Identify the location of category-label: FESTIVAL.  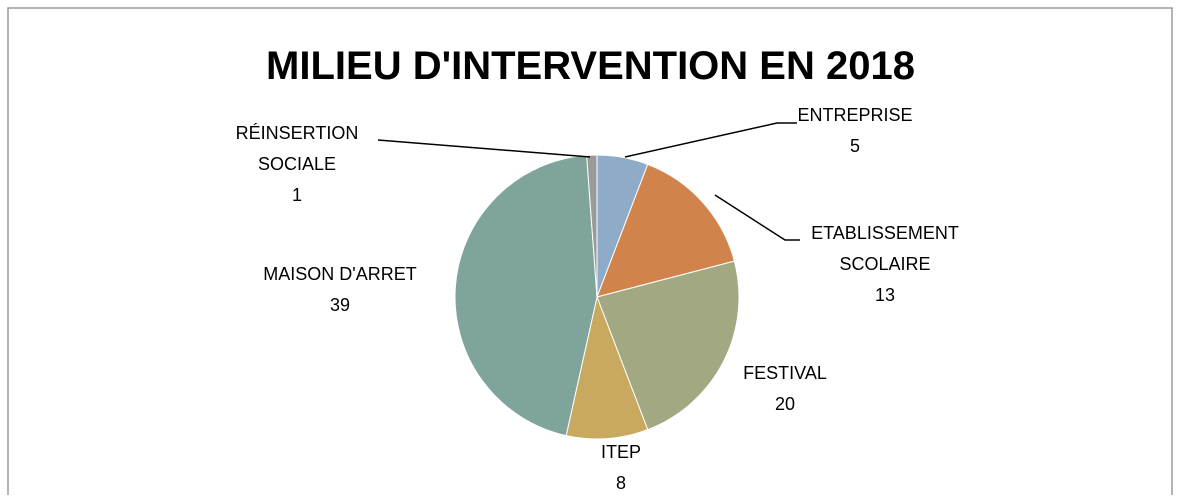
(785, 373).